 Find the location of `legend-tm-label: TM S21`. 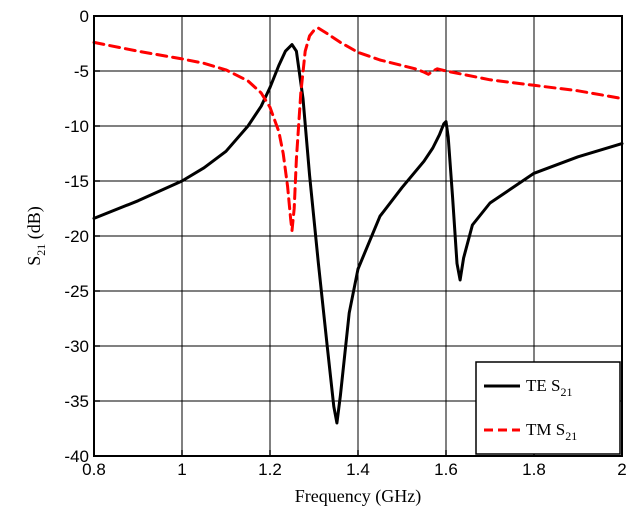

legend-tm-label: TM S21 is located at coordinates (551, 431).